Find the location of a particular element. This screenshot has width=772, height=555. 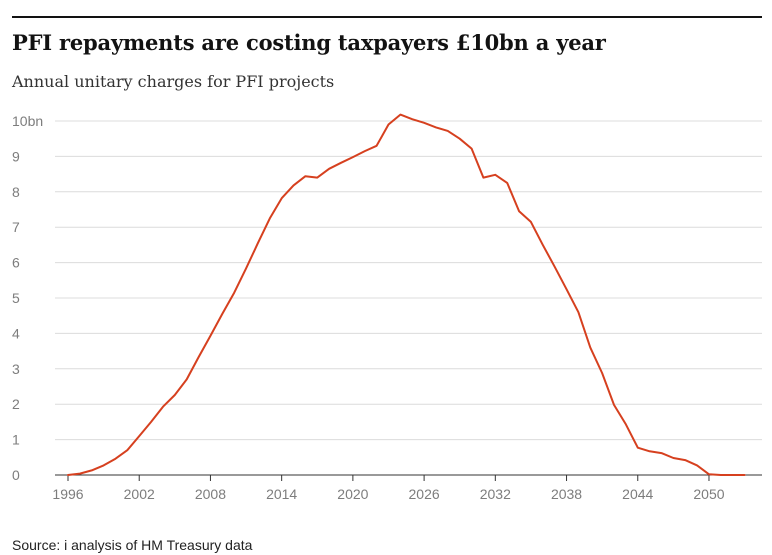

y-tick-label: 9 is located at coordinates (16, 156).